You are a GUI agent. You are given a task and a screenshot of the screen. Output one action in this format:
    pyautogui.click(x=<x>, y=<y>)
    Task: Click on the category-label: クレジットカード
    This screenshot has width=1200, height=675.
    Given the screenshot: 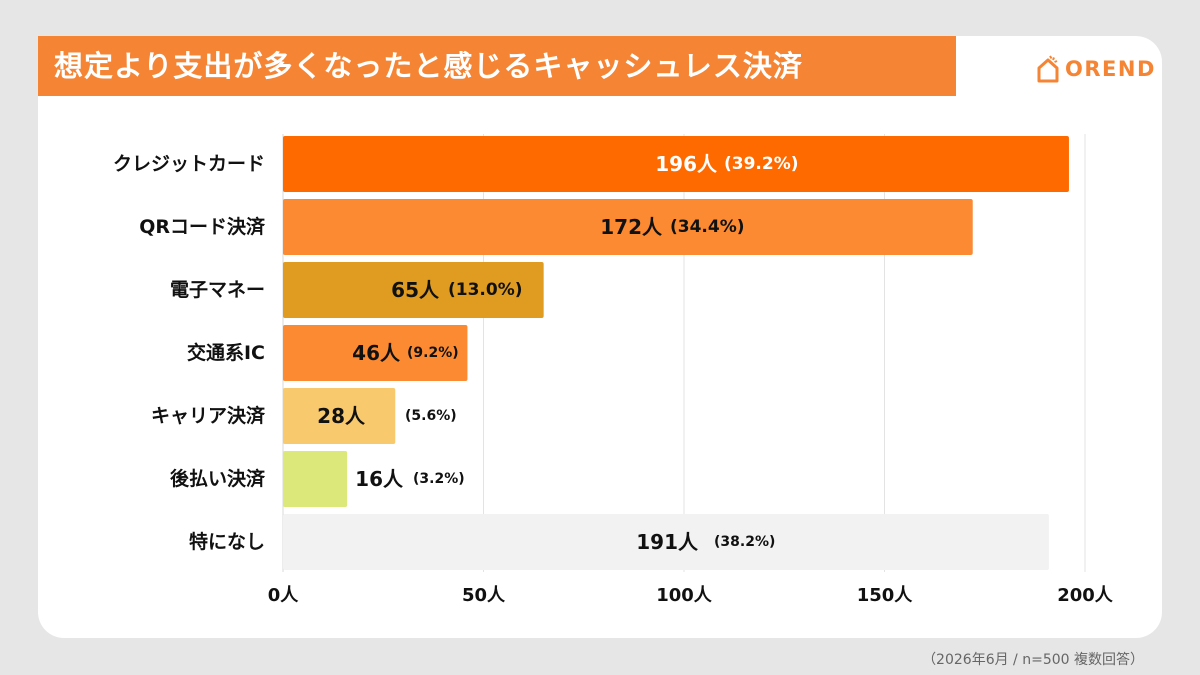 What is the action you would take?
    pyautogui.click(x=189, y=164)
    